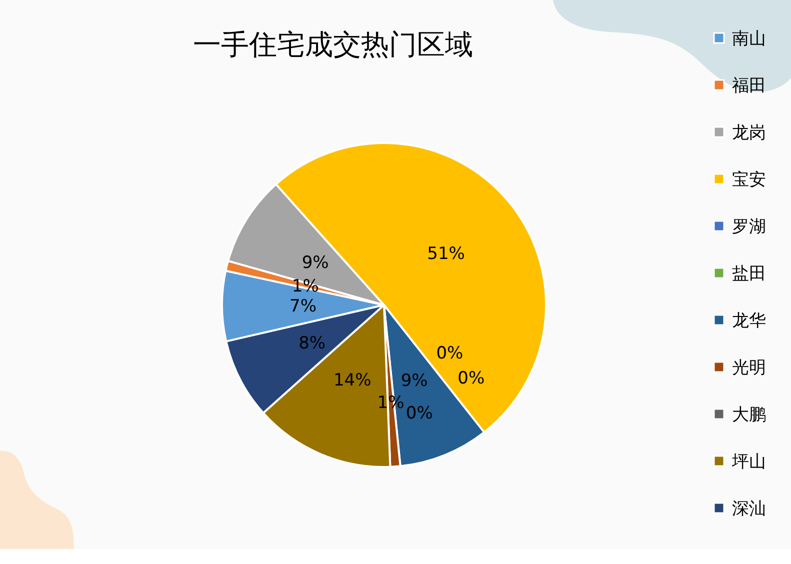  I want to click on legend-label: 福田, so click(749, 86).